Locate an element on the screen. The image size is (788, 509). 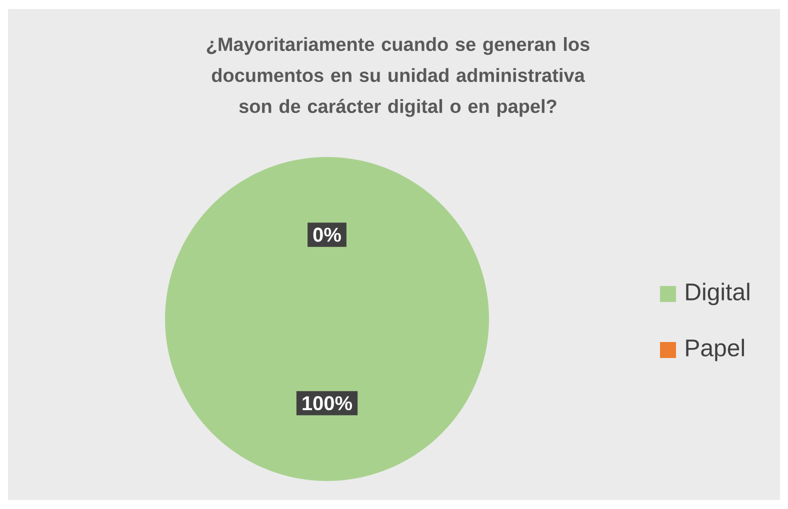
text: 0% is located at coordinates (327, 235).